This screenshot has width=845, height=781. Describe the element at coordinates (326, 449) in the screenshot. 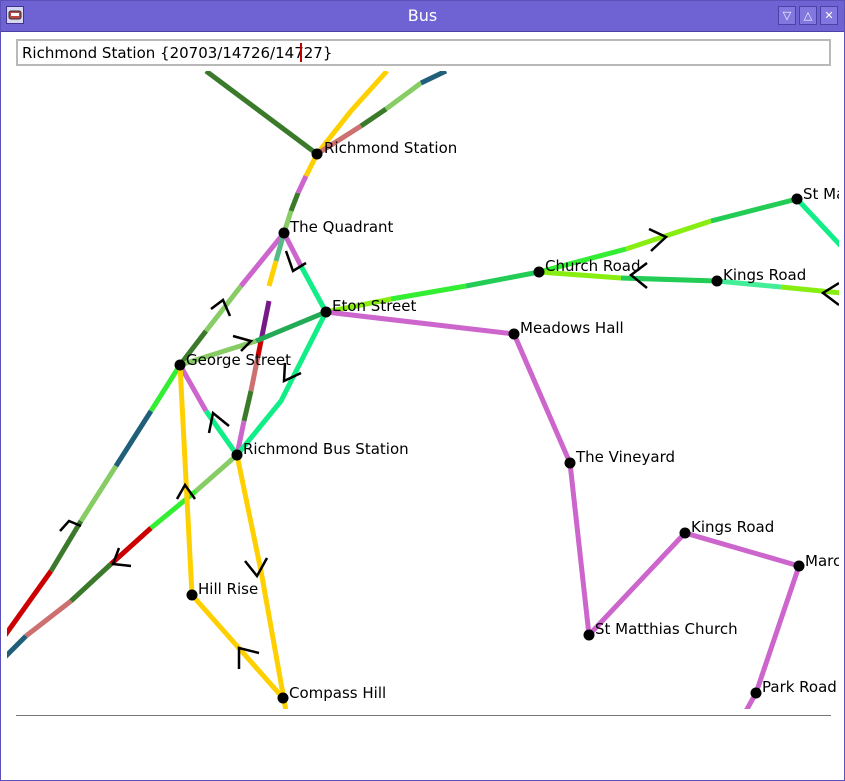

I see `stop-label: Richmond Bus Station` at that location.